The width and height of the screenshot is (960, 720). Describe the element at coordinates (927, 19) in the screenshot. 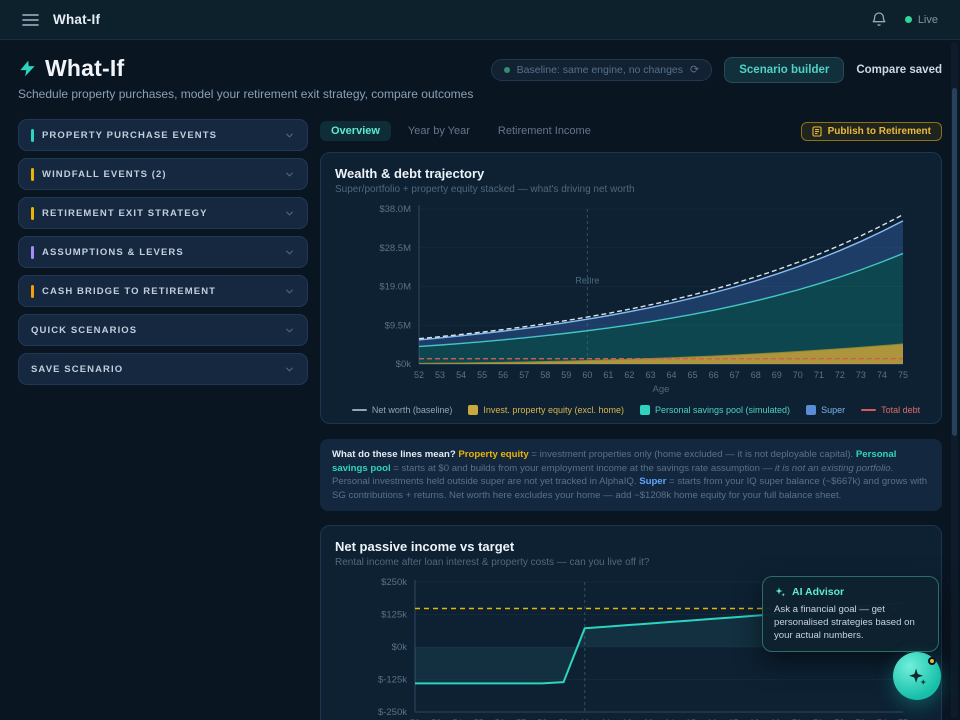

I see `live-label: Live` at that location.